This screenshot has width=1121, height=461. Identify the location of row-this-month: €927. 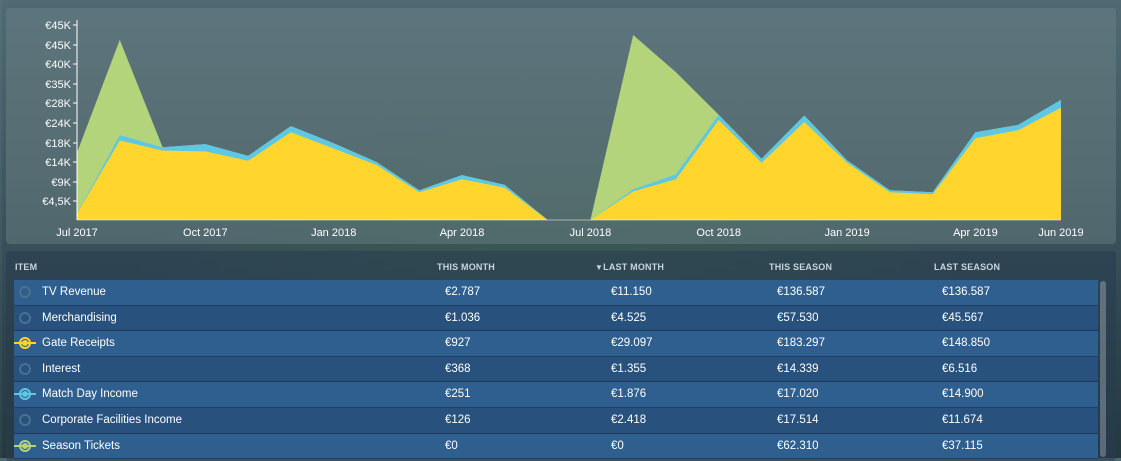
(458, 343).